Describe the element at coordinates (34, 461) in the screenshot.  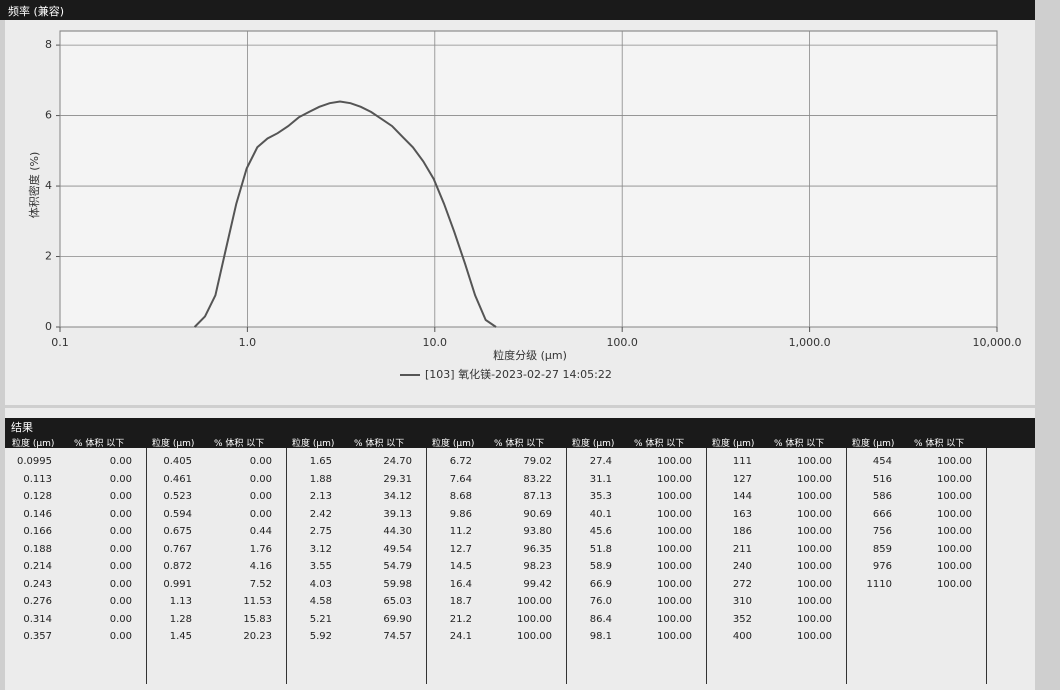
I see `size-cell: 0.0995` at that location.